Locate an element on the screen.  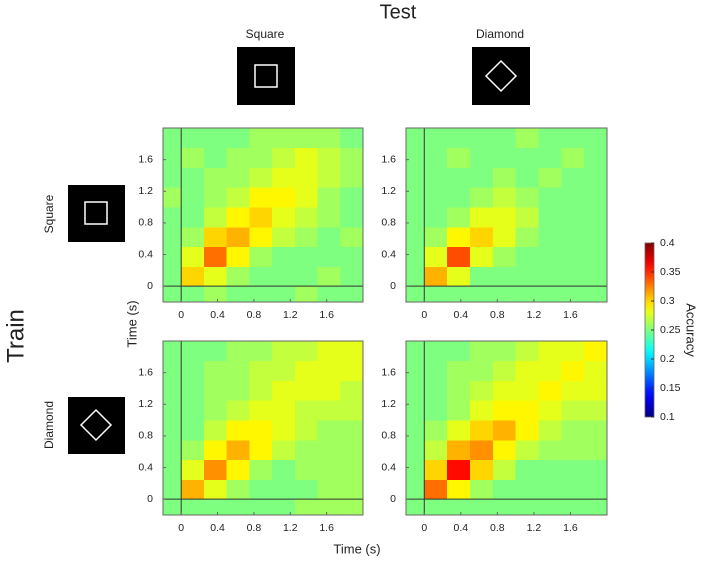
x-tick-label: 1.2 is located at coordinates (290, 315).